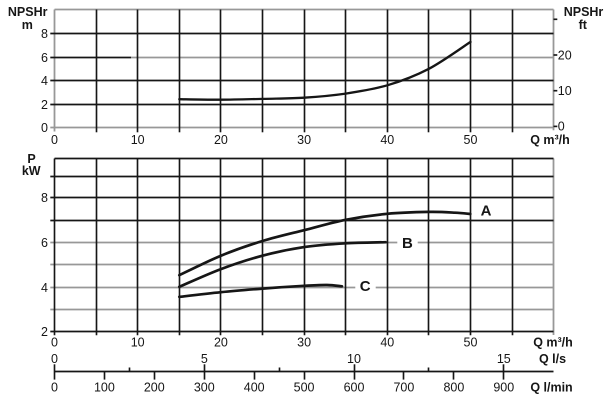  I want to click on svg-text: 600, so click(354, 387).